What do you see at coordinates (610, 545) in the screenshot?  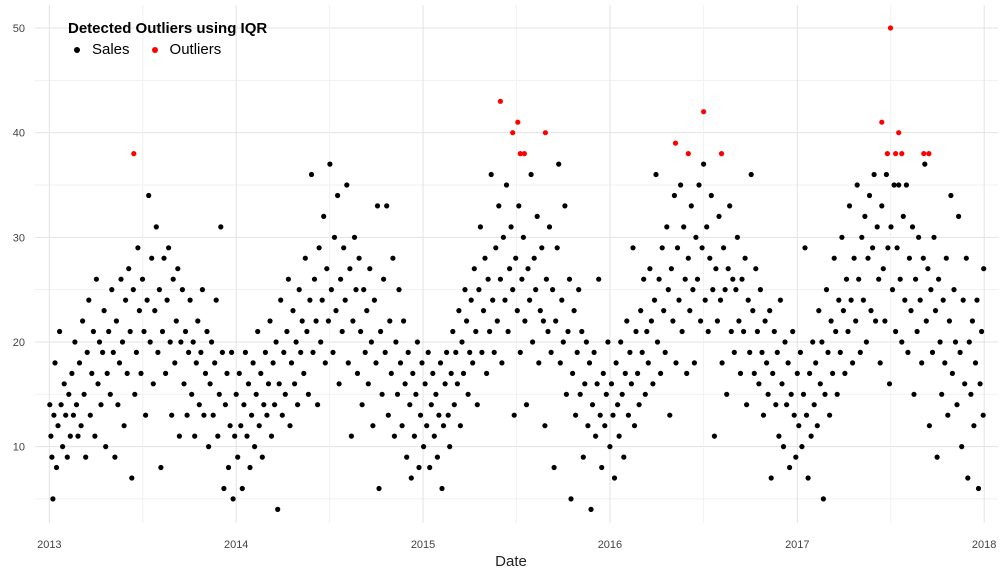 I see `x-tick-label: 2016` at bounding box center [610, 545].